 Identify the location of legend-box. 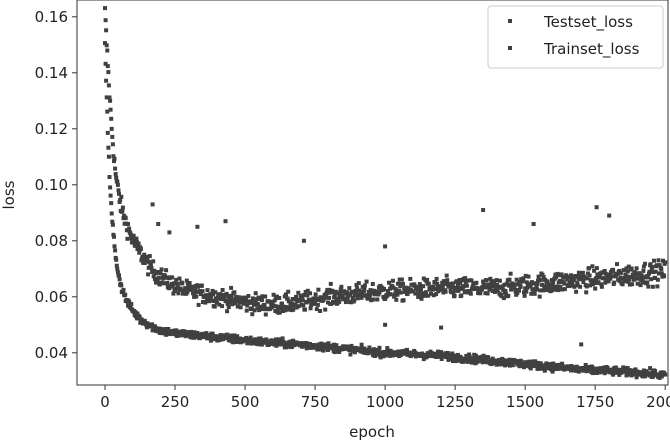
(575, 37).